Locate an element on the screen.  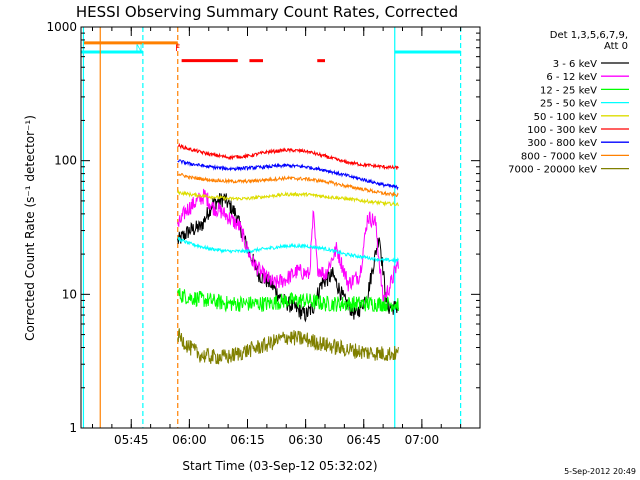
x-tick-label-06-00: 06:00 is located at coordinates (189, 440).